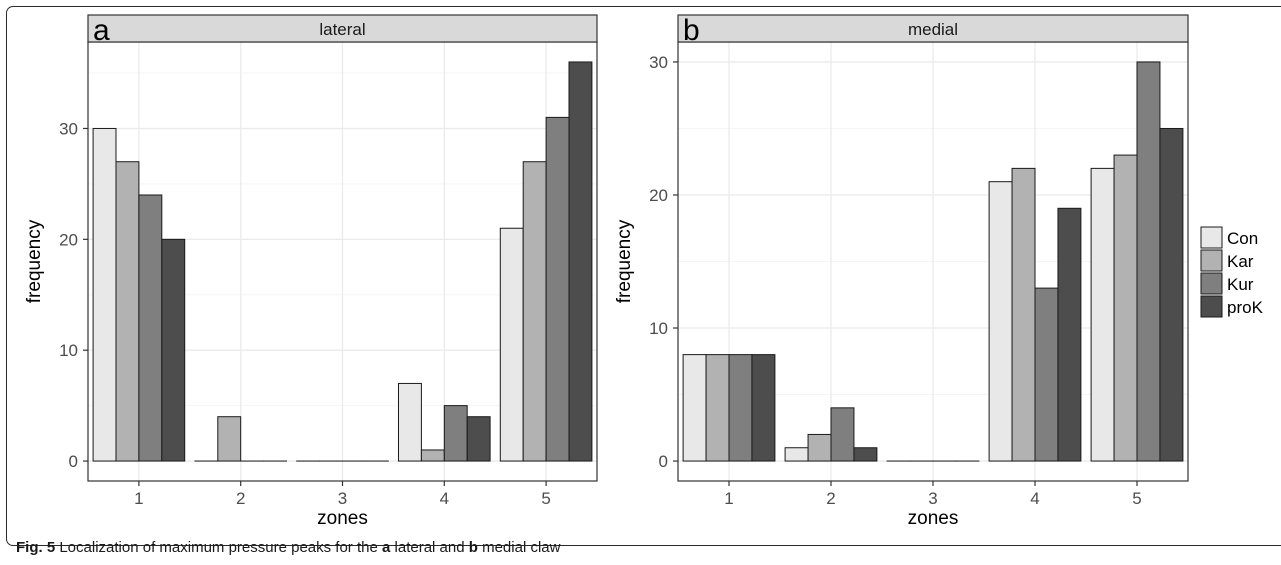  Describe the element at coordinates (429, 547) in the screenshot. I see `caption-text-mid1: lateral and` at that location.